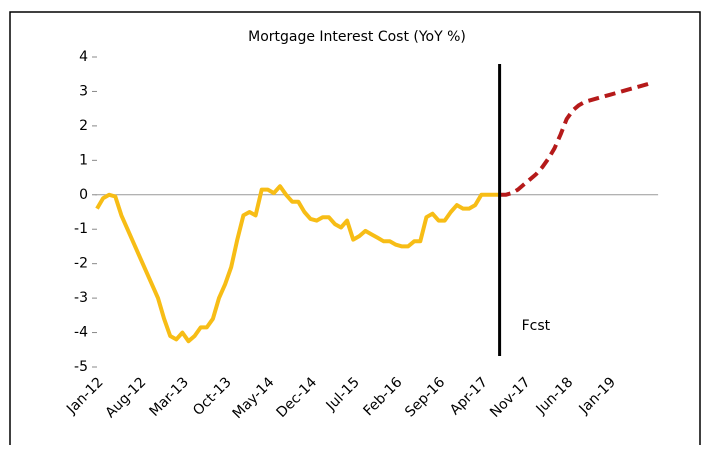 This screenshot has height=449, width=712. I want to click on x-tick-label: Feb-16, so click(383, 396).